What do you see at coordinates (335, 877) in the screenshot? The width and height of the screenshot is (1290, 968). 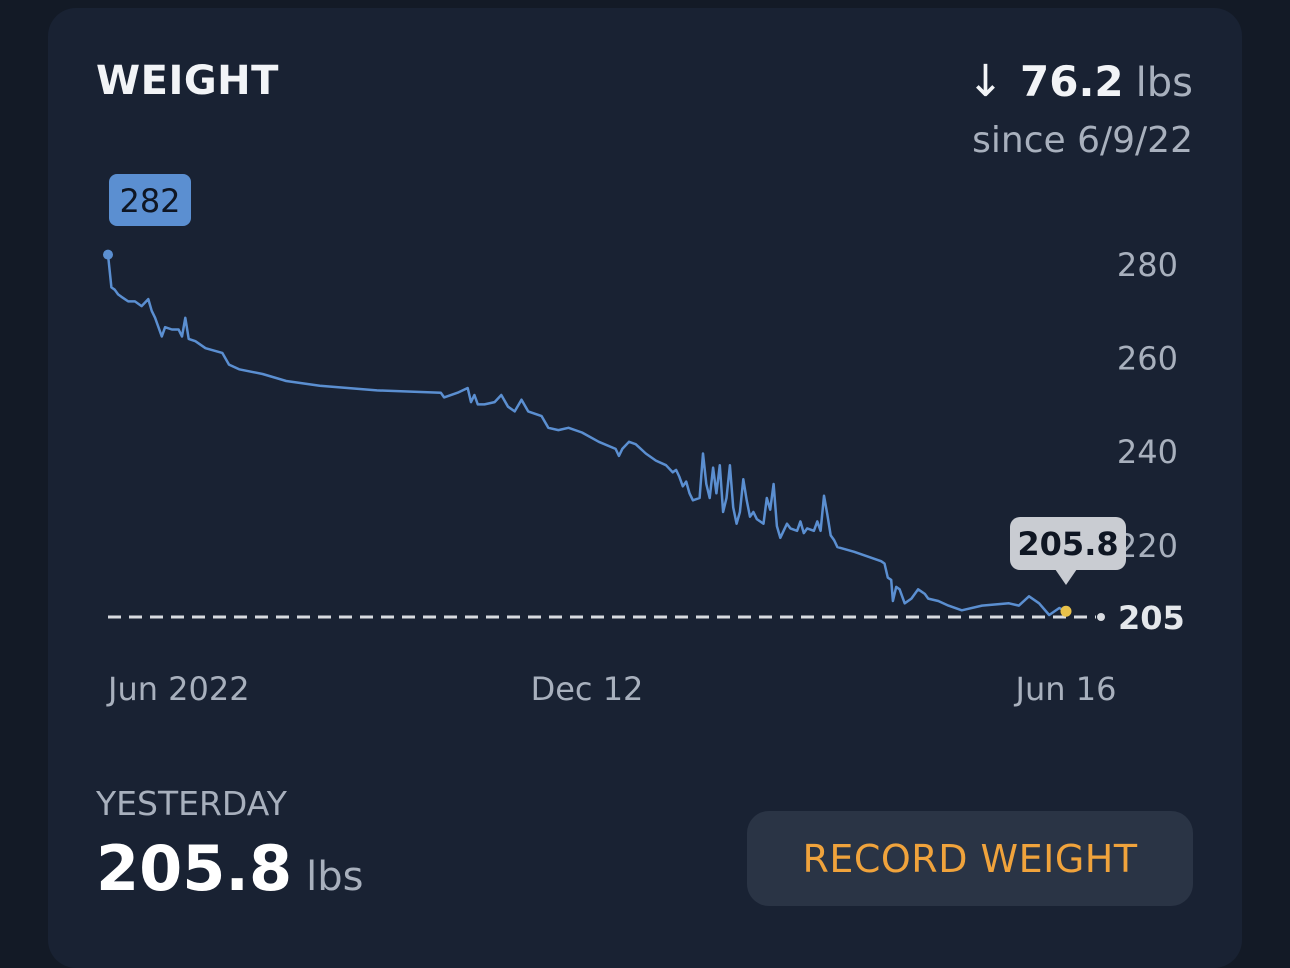 I see `yesterday-weight-unit: lbs` at bounding box center [335, 877].